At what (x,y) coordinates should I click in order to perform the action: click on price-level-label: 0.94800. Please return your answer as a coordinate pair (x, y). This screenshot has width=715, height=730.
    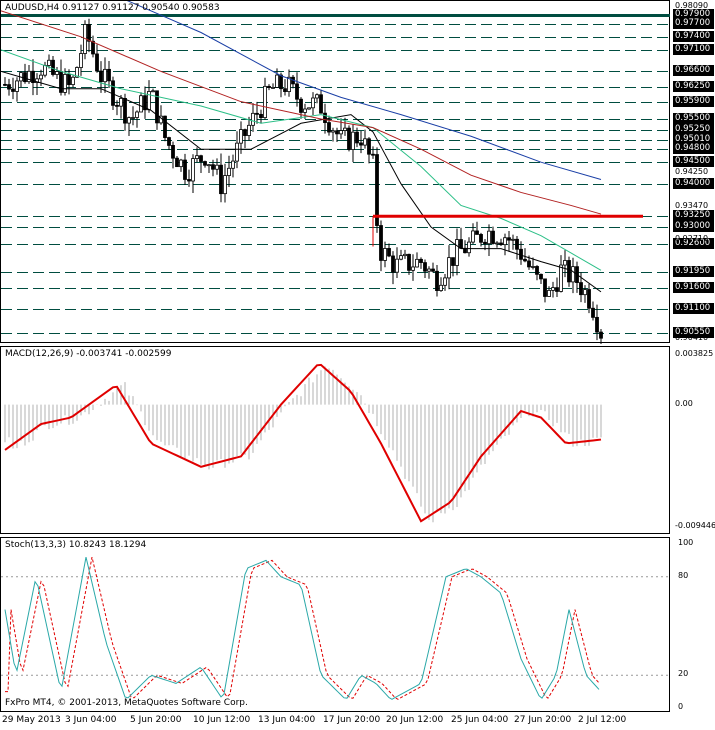
    Looking at the image, I should click on (693, 148).